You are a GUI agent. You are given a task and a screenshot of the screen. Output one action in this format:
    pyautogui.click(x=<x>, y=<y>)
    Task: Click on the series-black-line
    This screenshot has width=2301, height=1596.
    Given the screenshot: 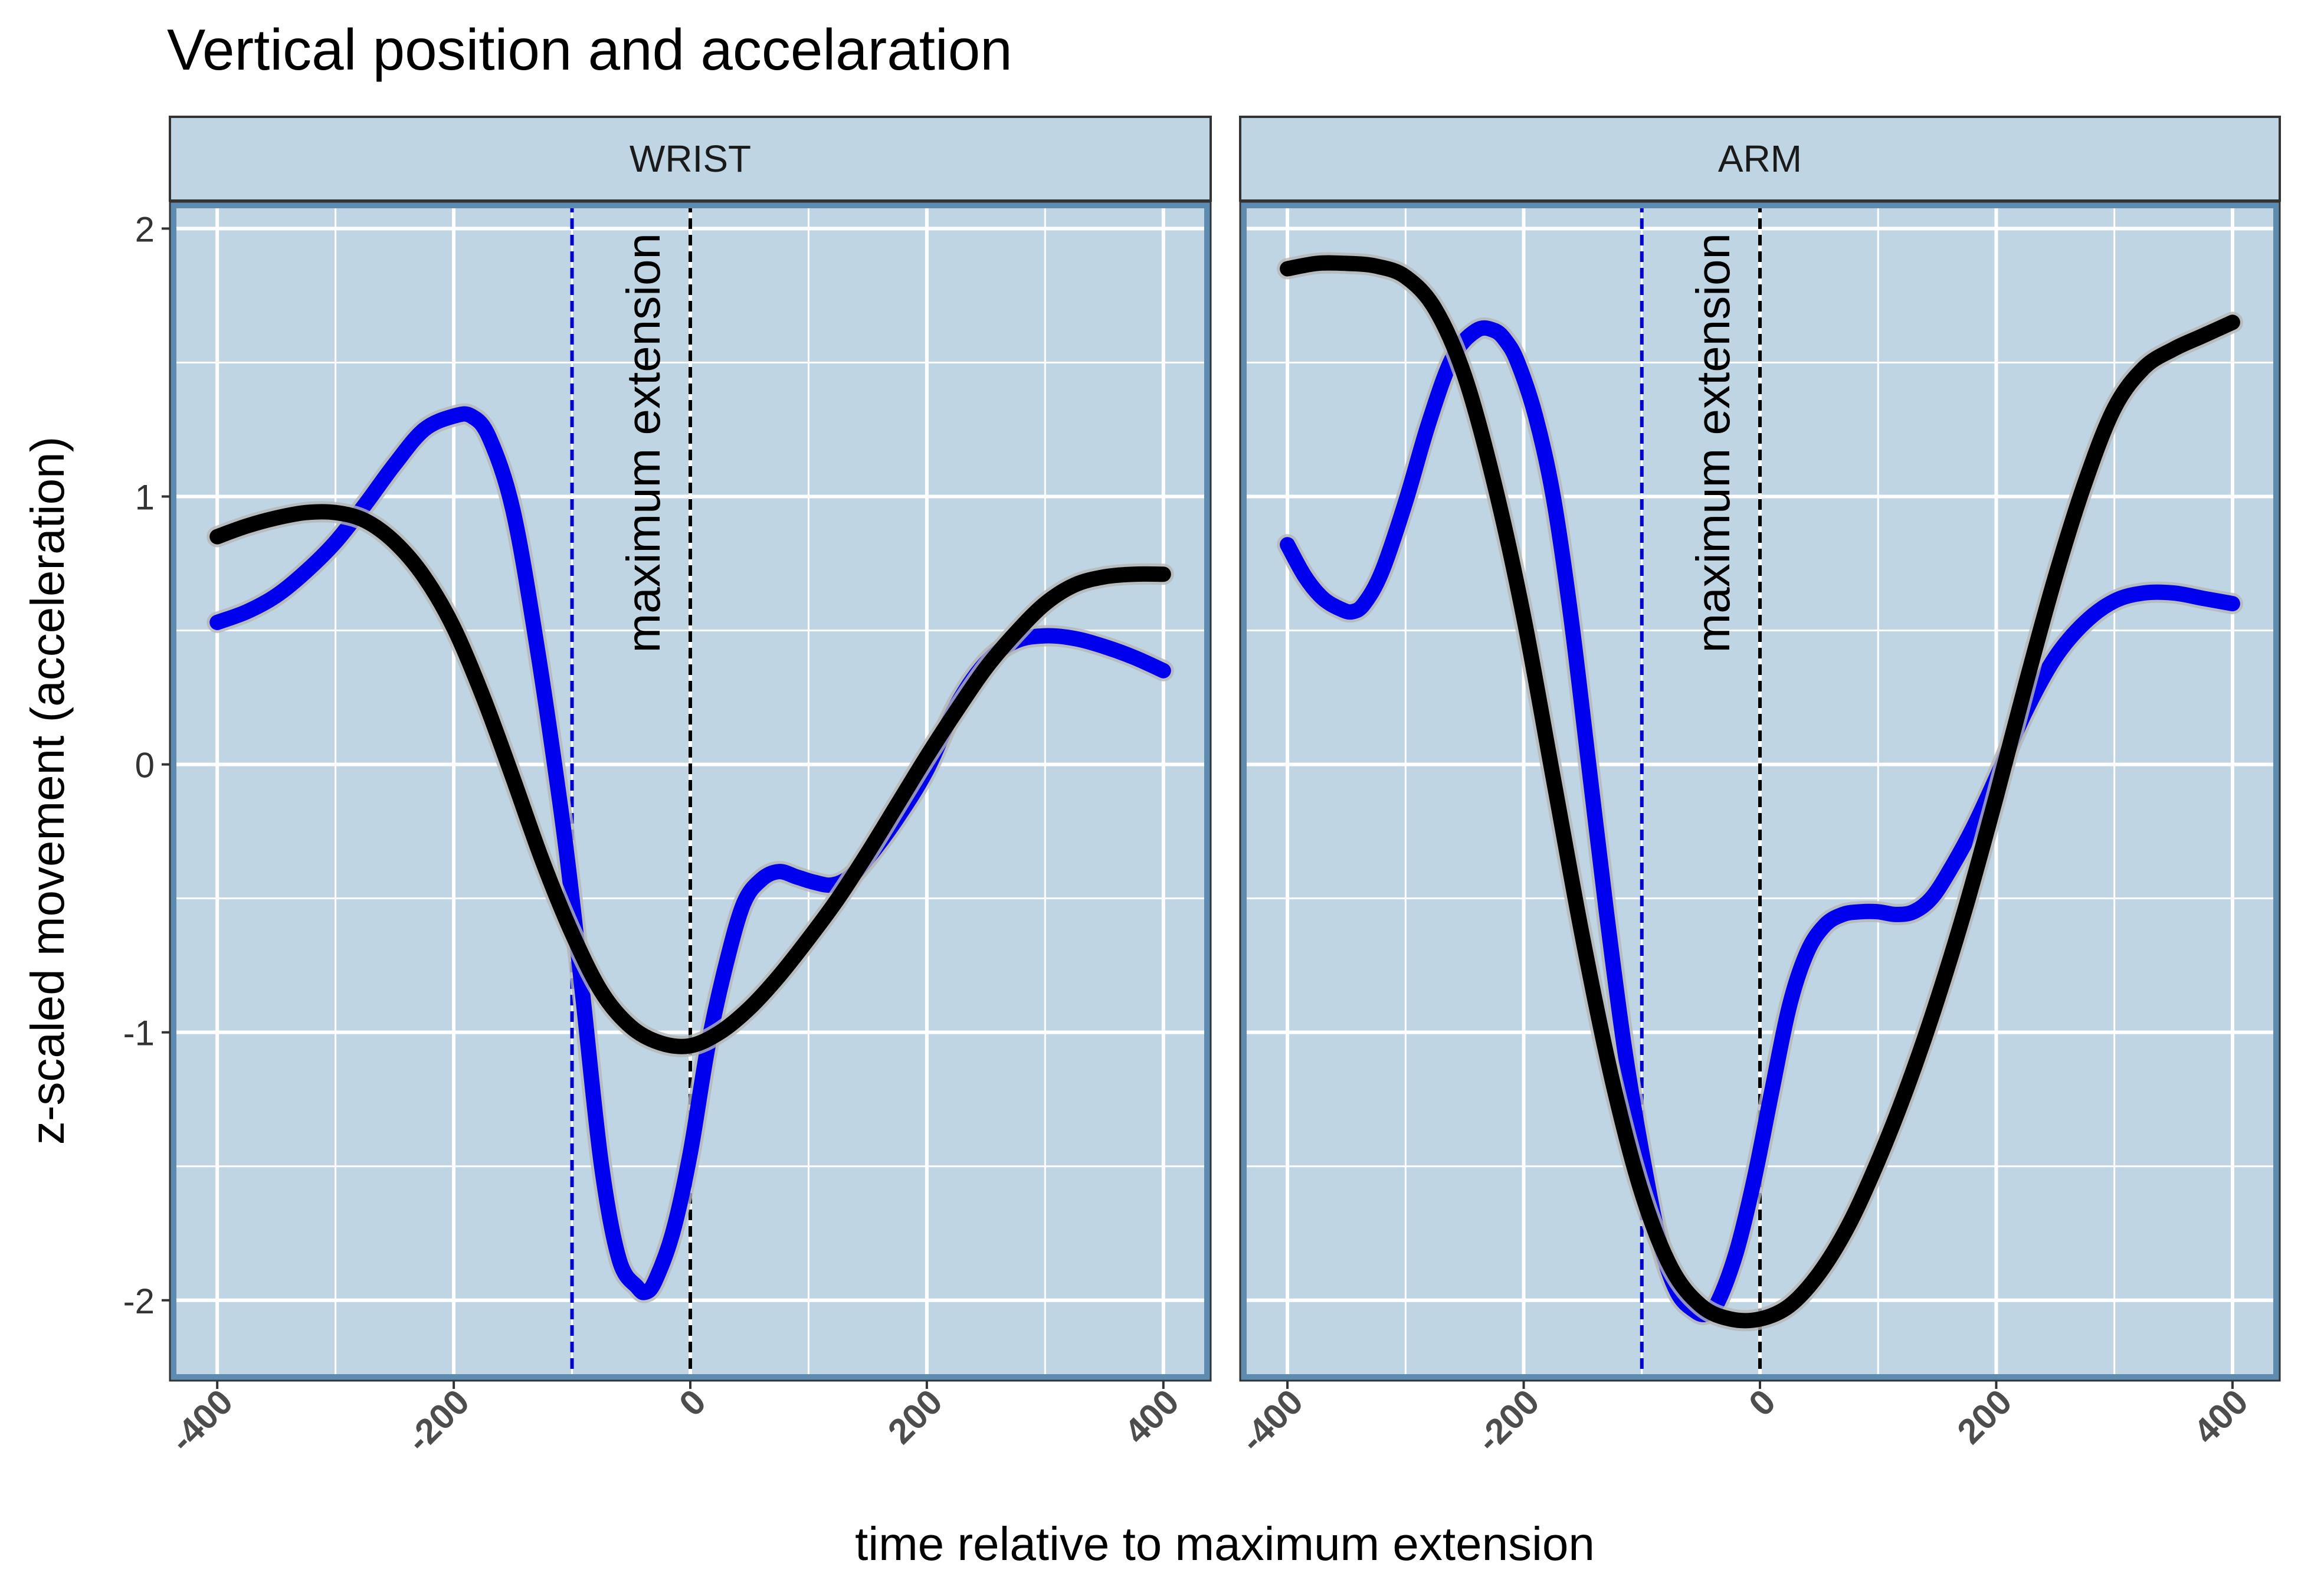 What is the action you would take?
    pyautogui.click(x=690, y=779)
    